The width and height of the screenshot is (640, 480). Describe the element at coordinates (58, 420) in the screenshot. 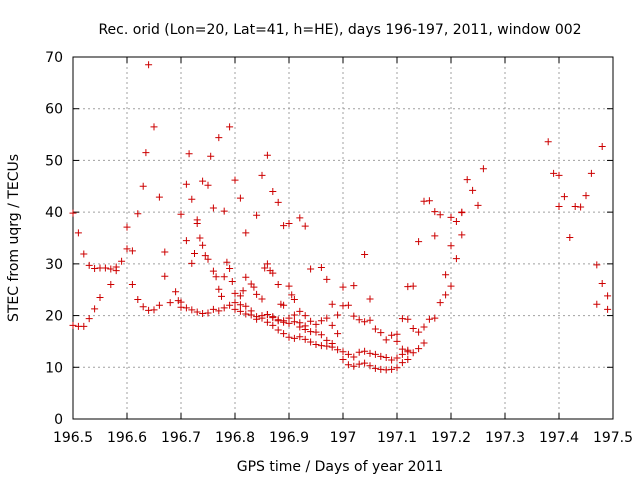

I see `y-tick-label: 0` at that location.